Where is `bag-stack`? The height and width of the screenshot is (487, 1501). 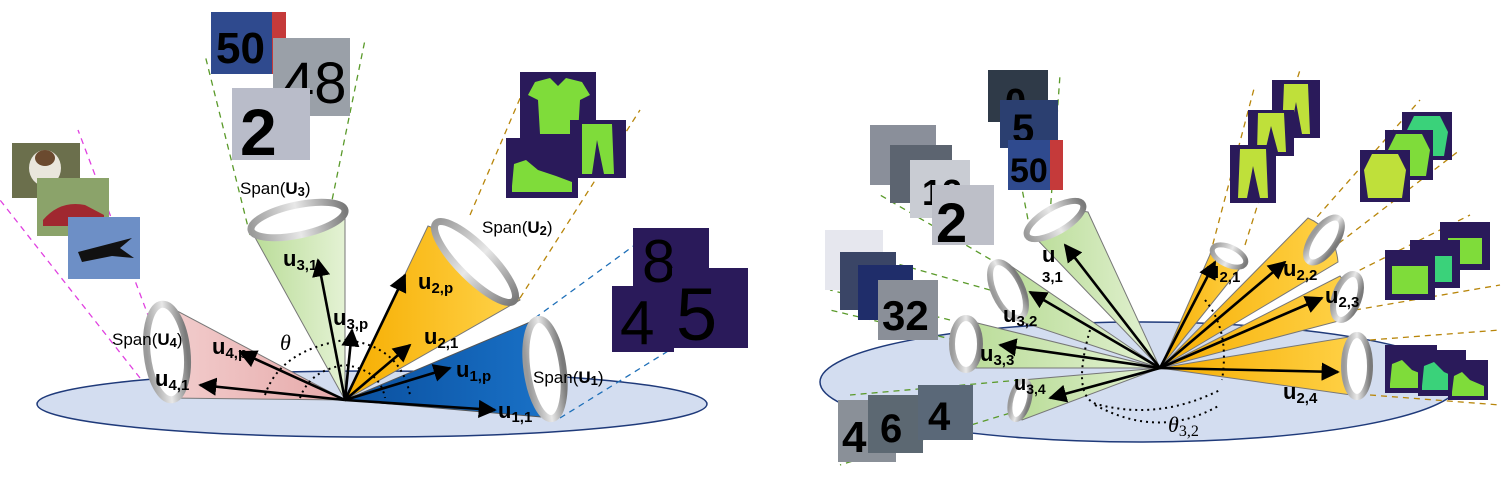 bag-stack is located at coordinates (1437, 261).